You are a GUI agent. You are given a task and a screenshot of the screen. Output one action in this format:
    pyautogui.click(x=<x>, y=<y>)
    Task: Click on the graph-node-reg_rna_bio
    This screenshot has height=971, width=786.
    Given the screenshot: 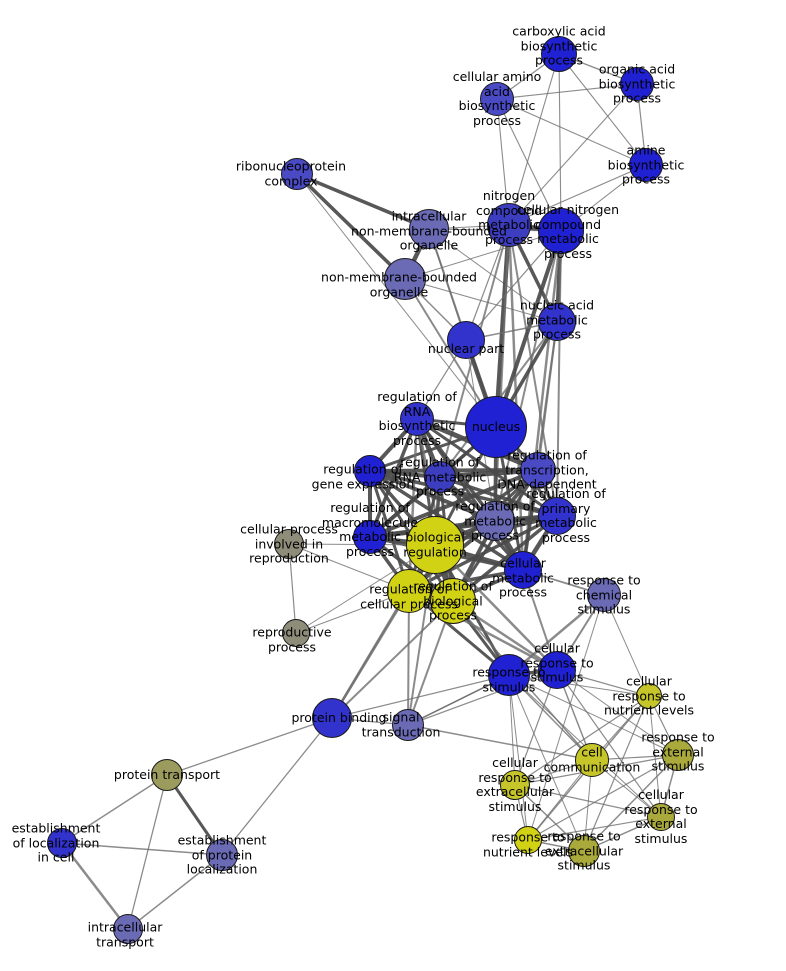 What is the action you would take?
    pyautogui.click(x=417, y=419)
    